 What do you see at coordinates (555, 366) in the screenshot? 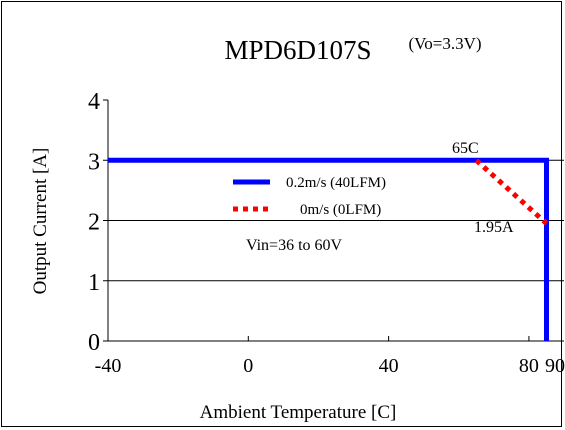
I see `x-tick-label: 90` at bounding box center [555, 366].